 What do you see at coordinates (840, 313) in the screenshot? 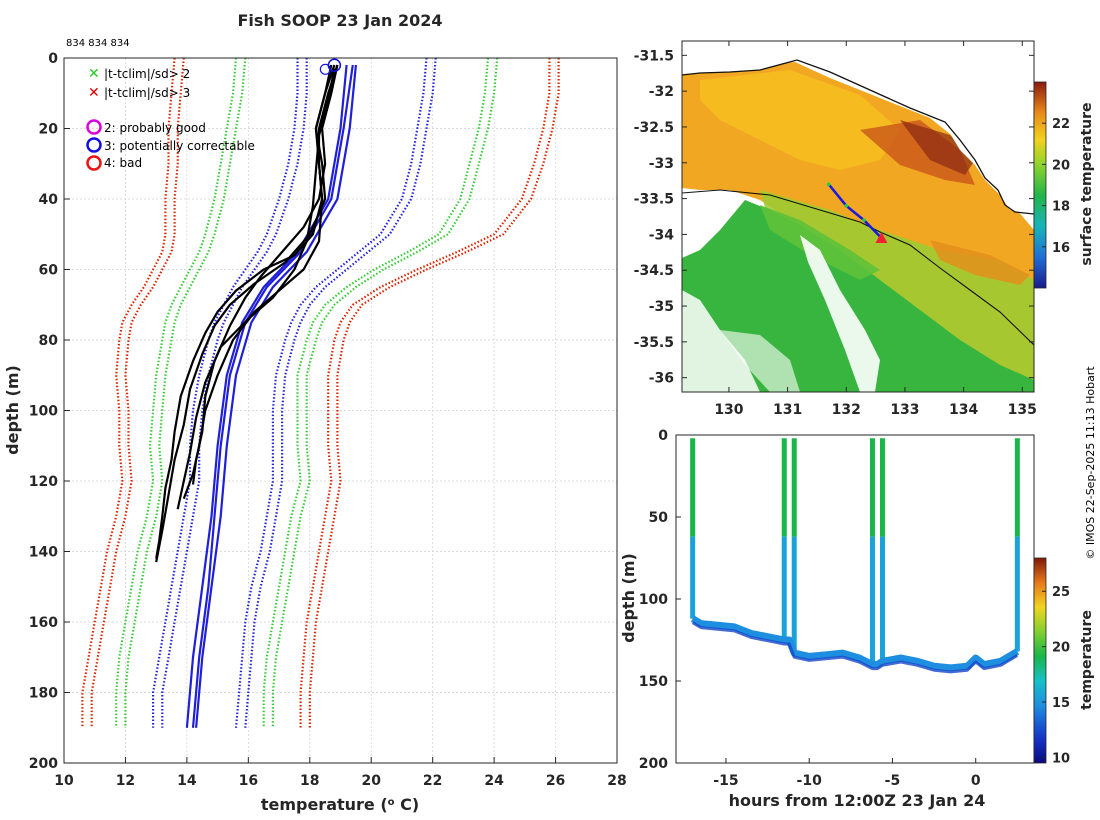
I see `cloud-gap-mid` at bounding box center [840, 313].